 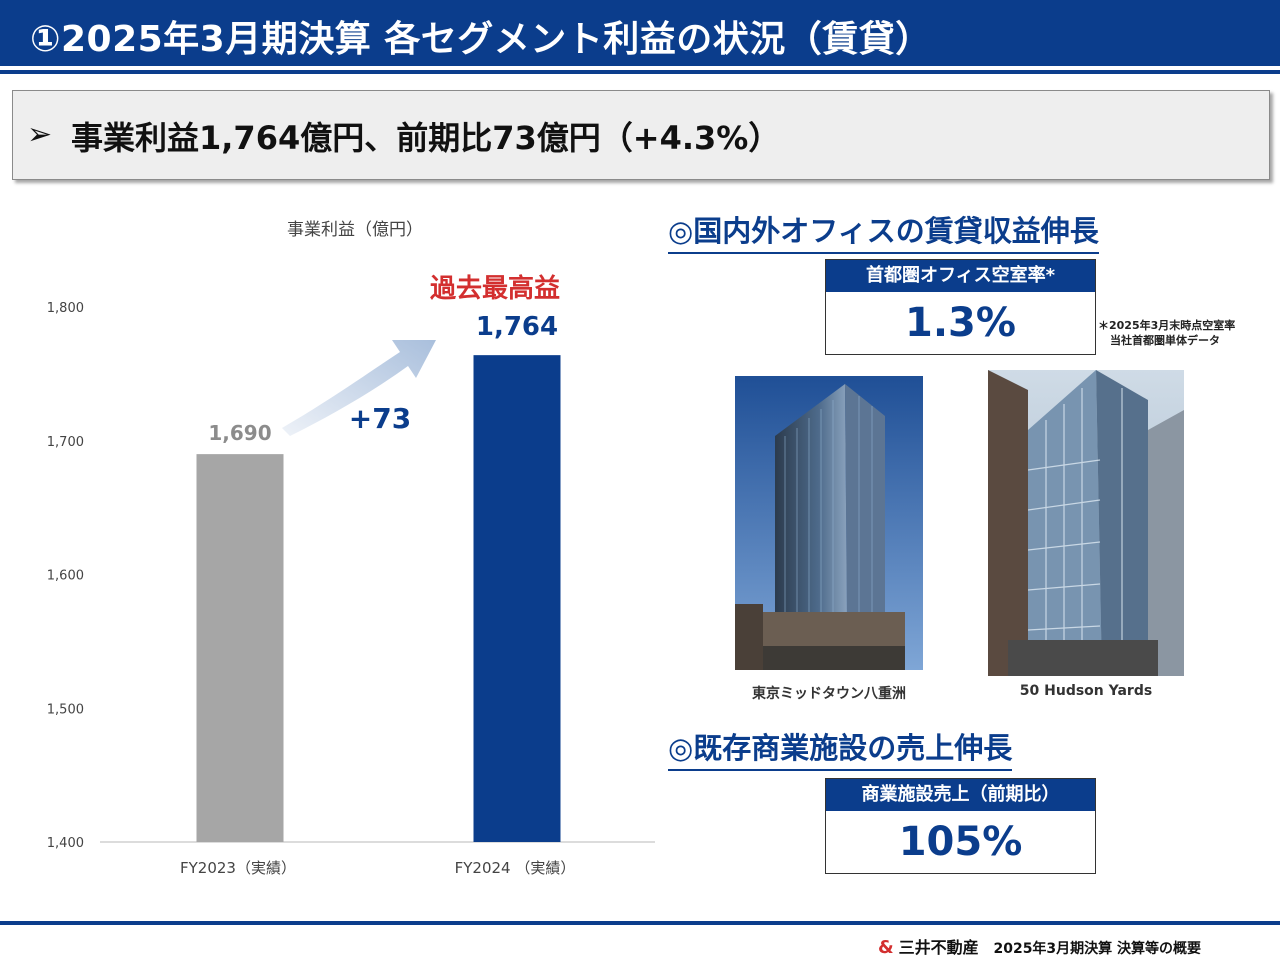 What do you see at coordinates (65, 308) in the screenshot?
I see `y-tick-label: 1,800` at bounding box center [65, 308].